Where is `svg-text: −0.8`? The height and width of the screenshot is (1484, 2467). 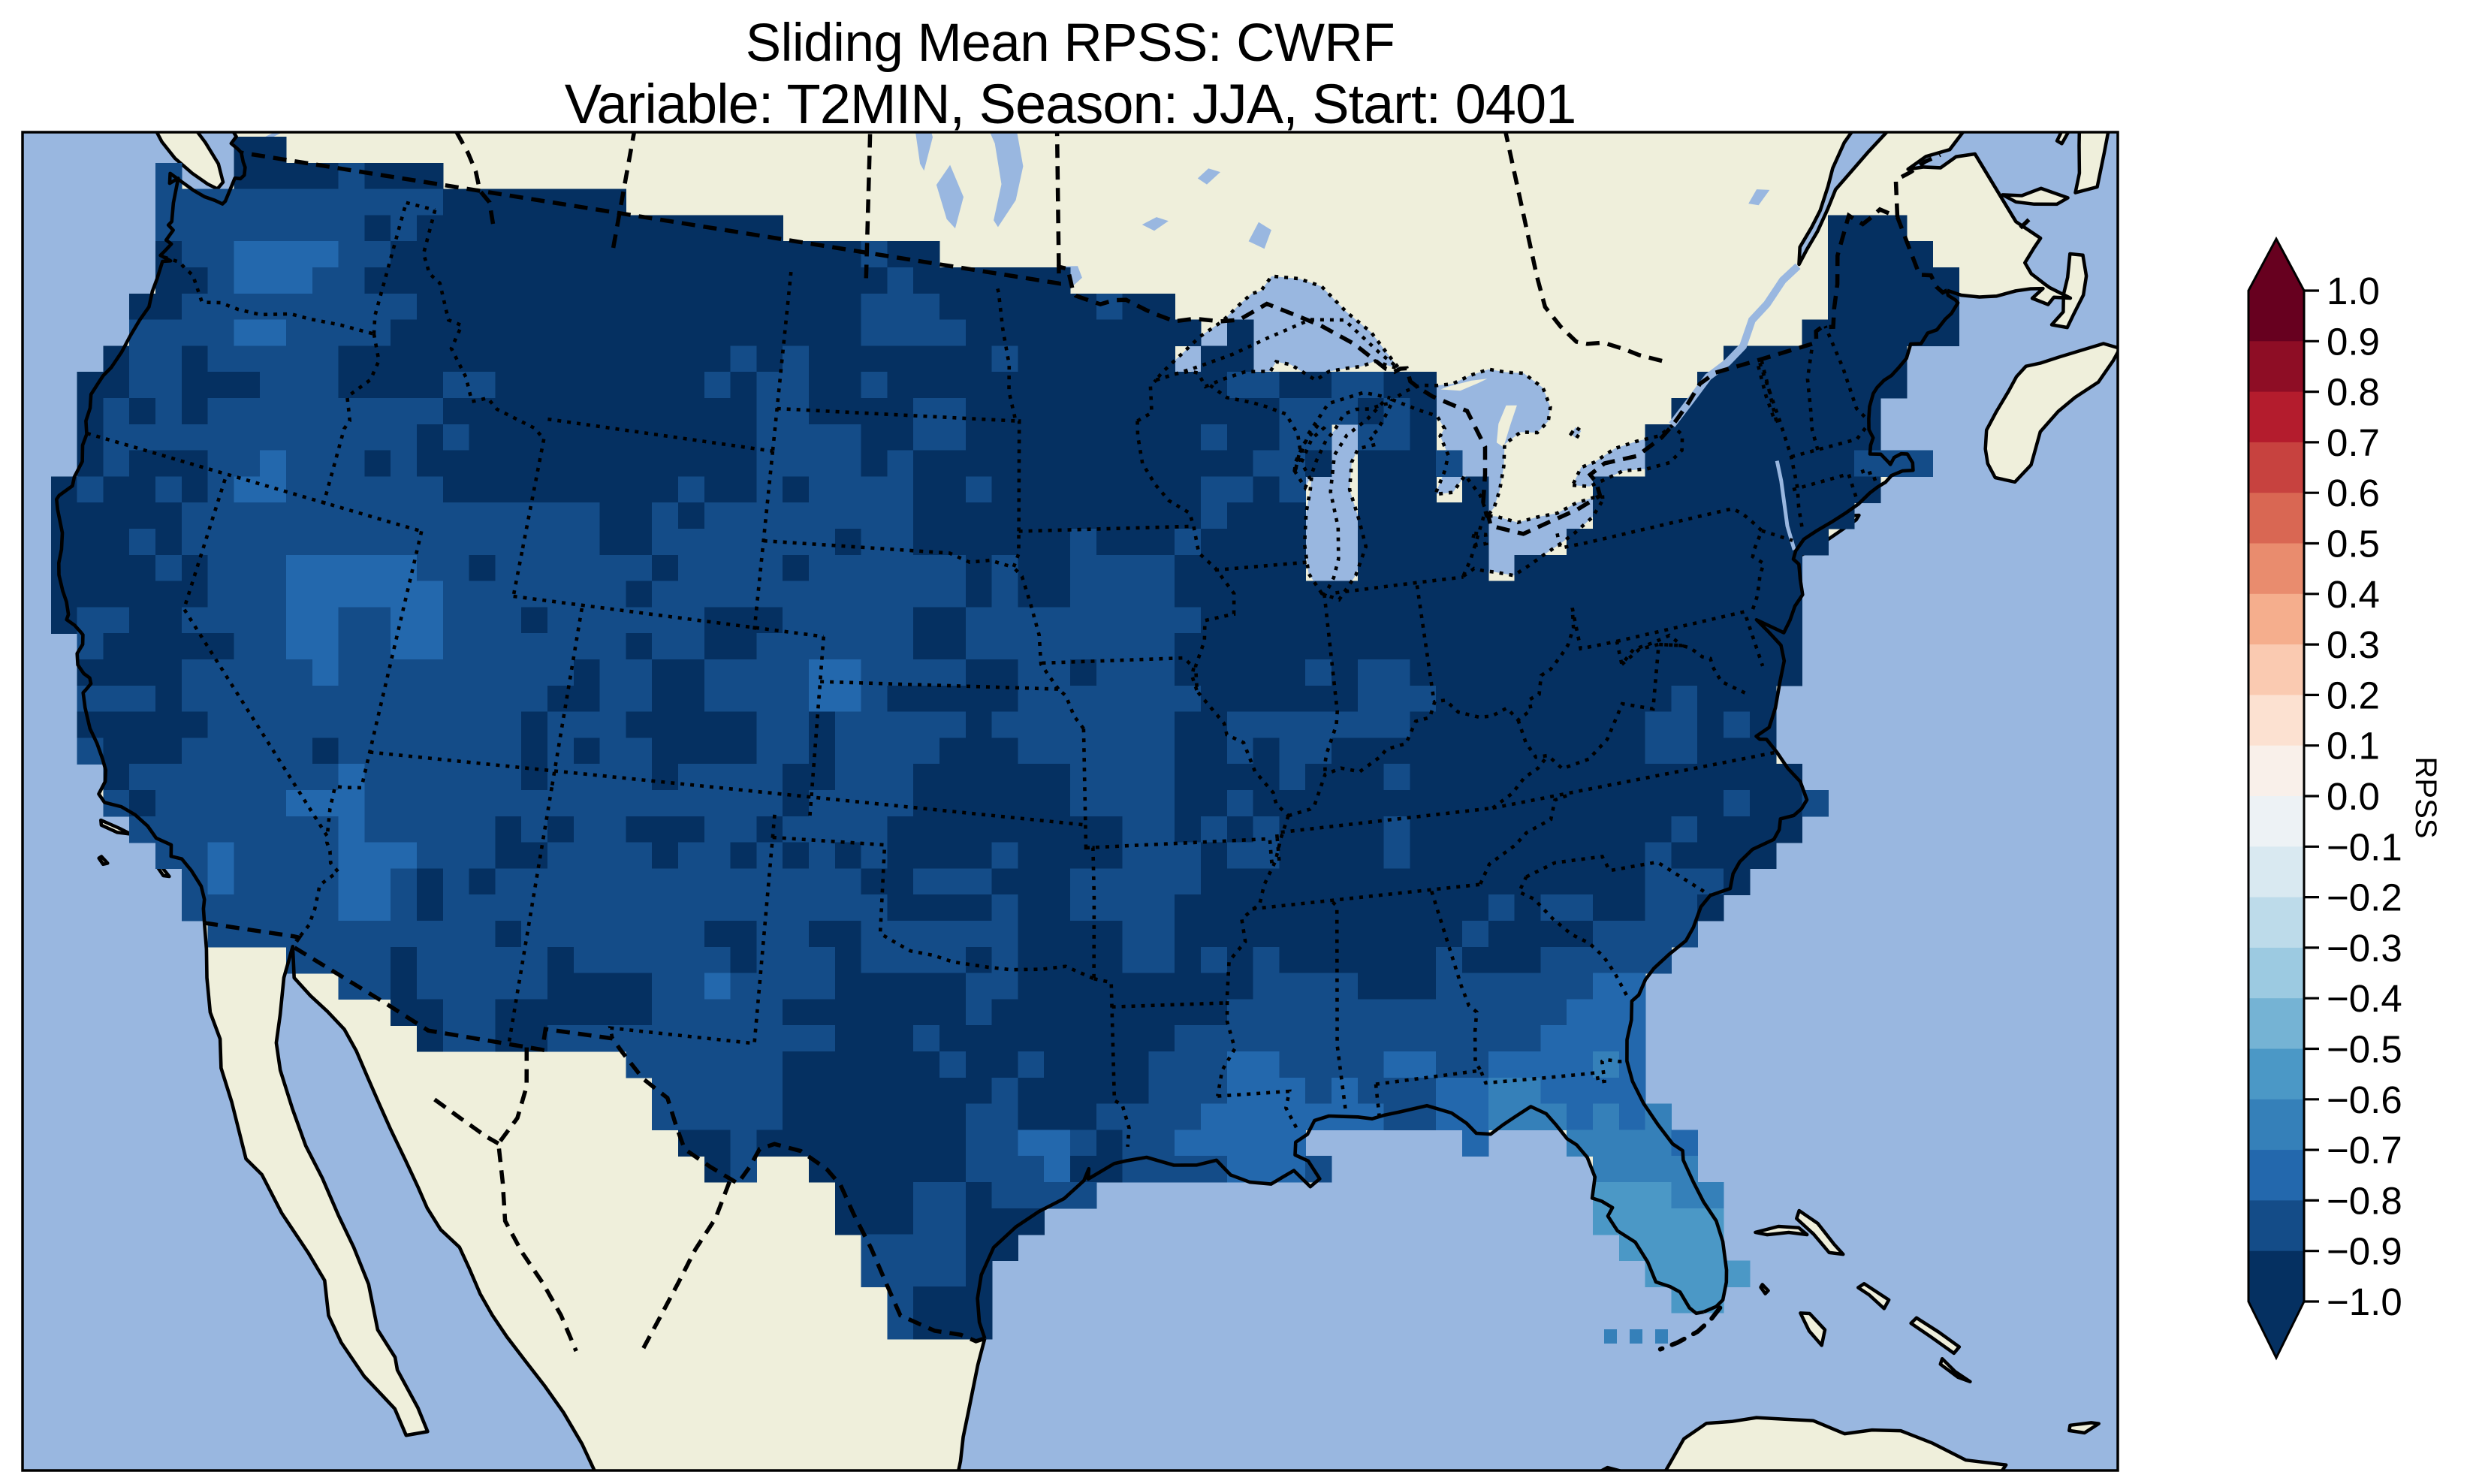
svg-text: −0.8 is located at coordinates (2364, 1200).